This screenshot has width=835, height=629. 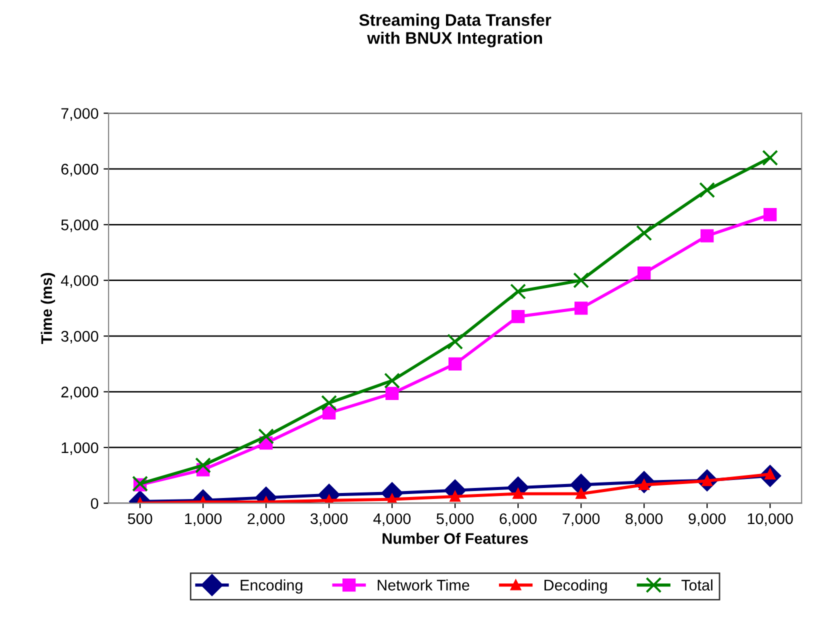 What do you see at coordinates (455, 538) in the screenshot?
I see `x-axis-title: Number Of Features` at bounding box center [455, 538].